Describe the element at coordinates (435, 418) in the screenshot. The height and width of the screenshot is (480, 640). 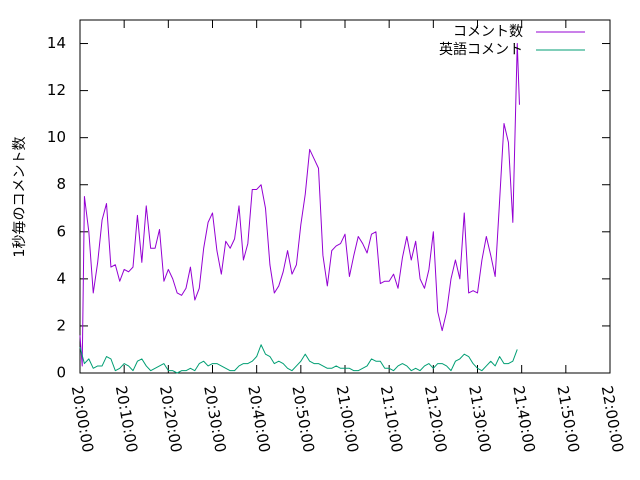
I see `x-tick-label: 21:20:00` at that location.